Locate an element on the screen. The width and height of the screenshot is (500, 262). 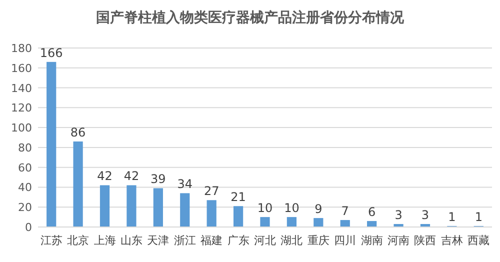
x-tick-label: 上海 is located at coordinates (105, 240).